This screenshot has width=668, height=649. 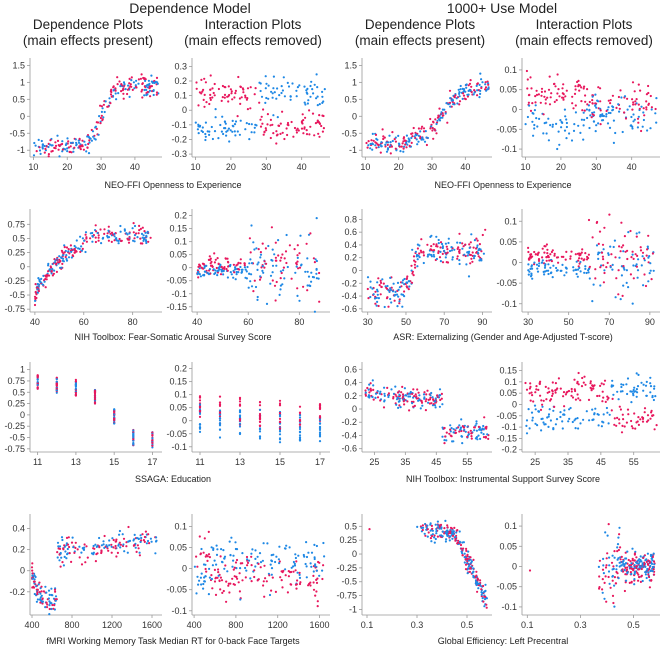 What do you see at coordinates (528, 322) in the screenshot?
I see `x-tick-label: 30` at bounding box center [528, 322].